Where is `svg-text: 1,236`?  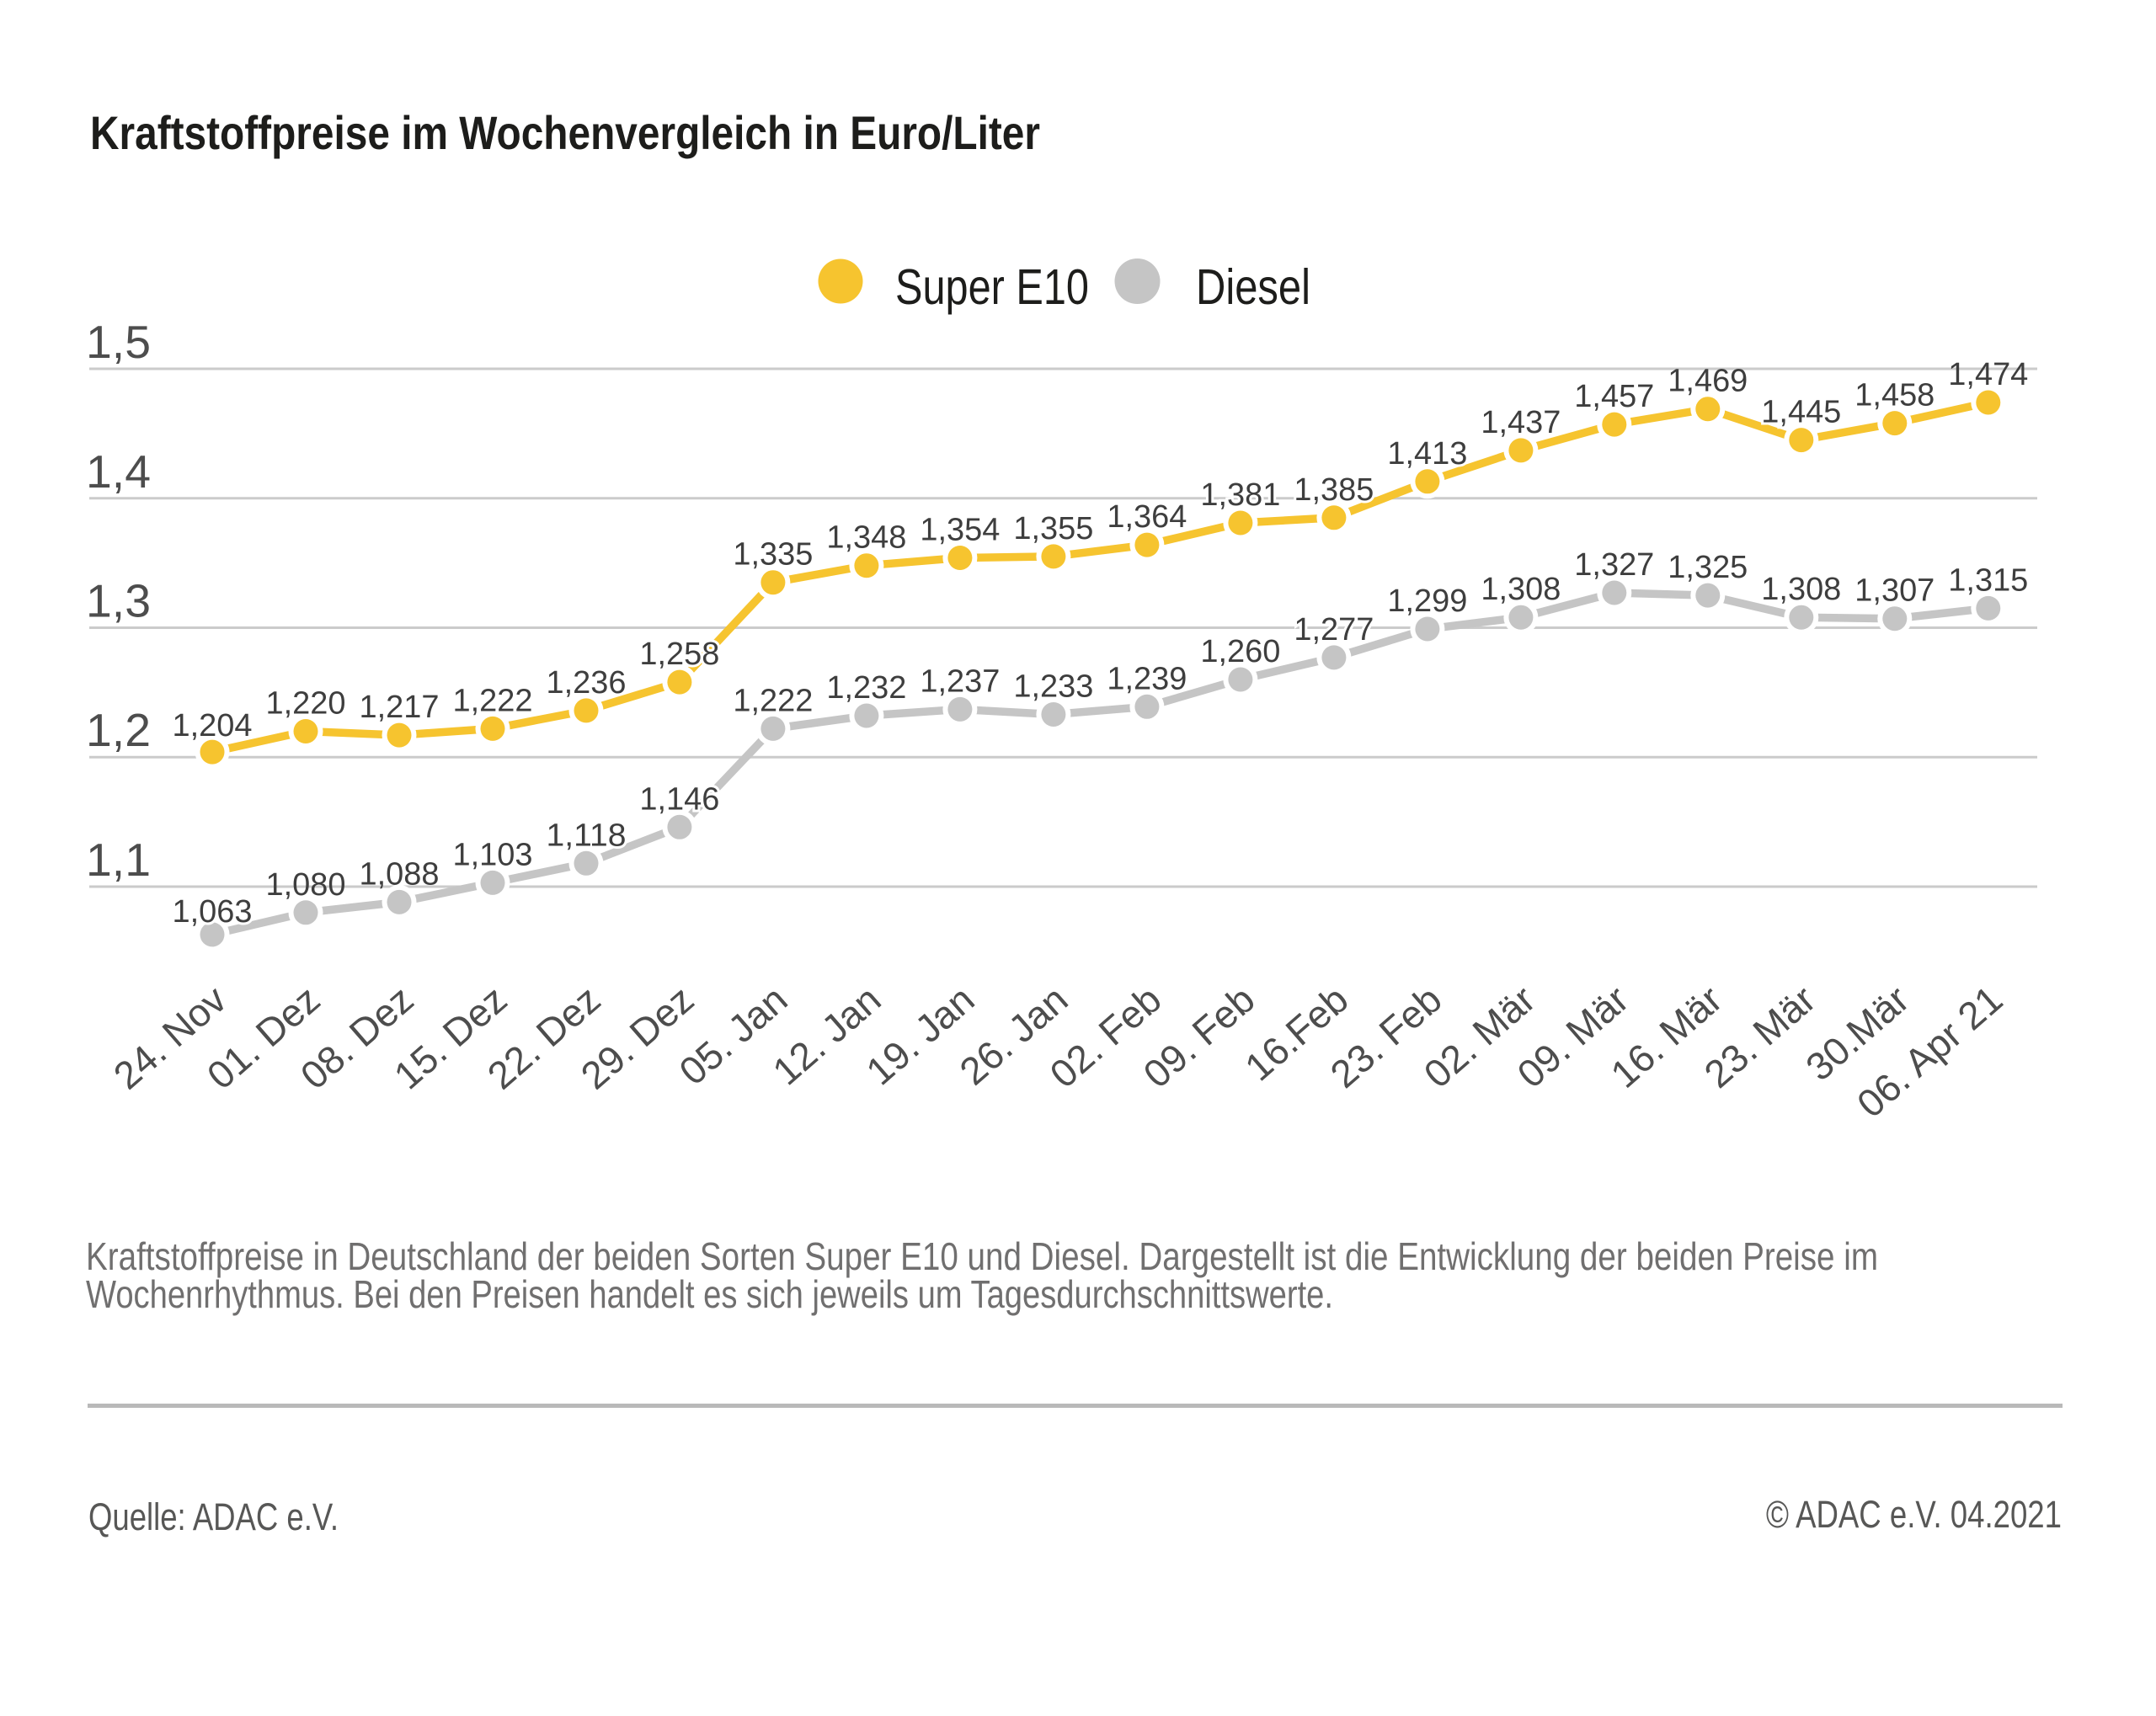 svg-text: 1,236 is located at coordinates (587, 683).